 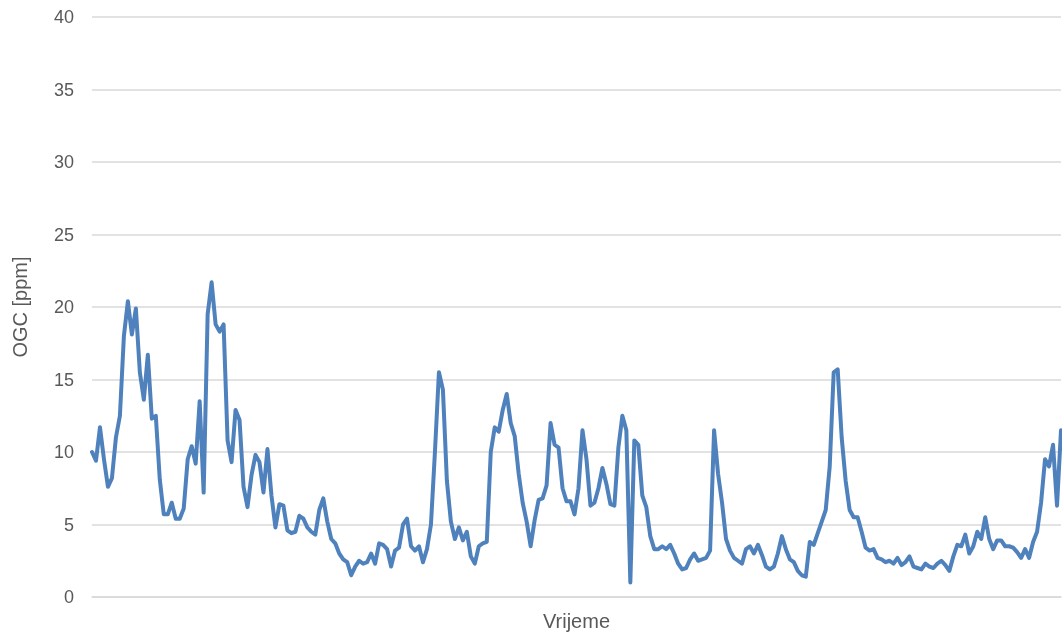 What do you see at coordinates (63, 307) in the screenshot?
I see `y-tick-label: 20` at bounding box center [63, 307].